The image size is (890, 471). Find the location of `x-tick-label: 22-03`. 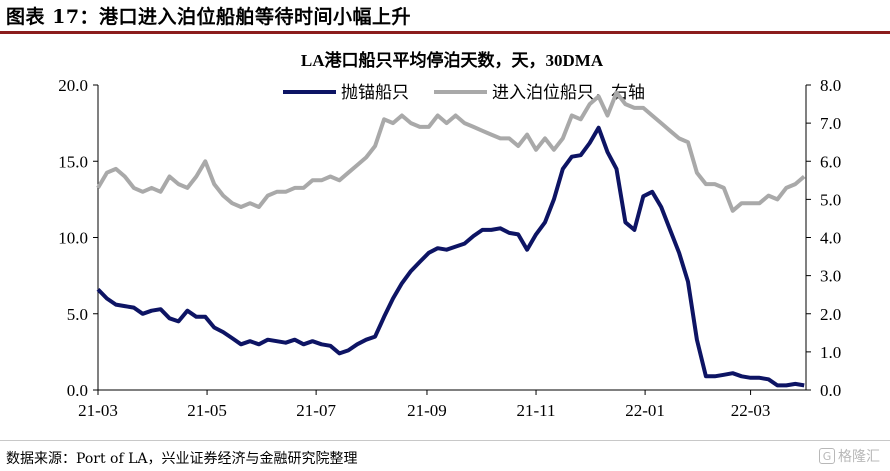

x-tick-label: 22-03 is located at coordinates (751, 410).